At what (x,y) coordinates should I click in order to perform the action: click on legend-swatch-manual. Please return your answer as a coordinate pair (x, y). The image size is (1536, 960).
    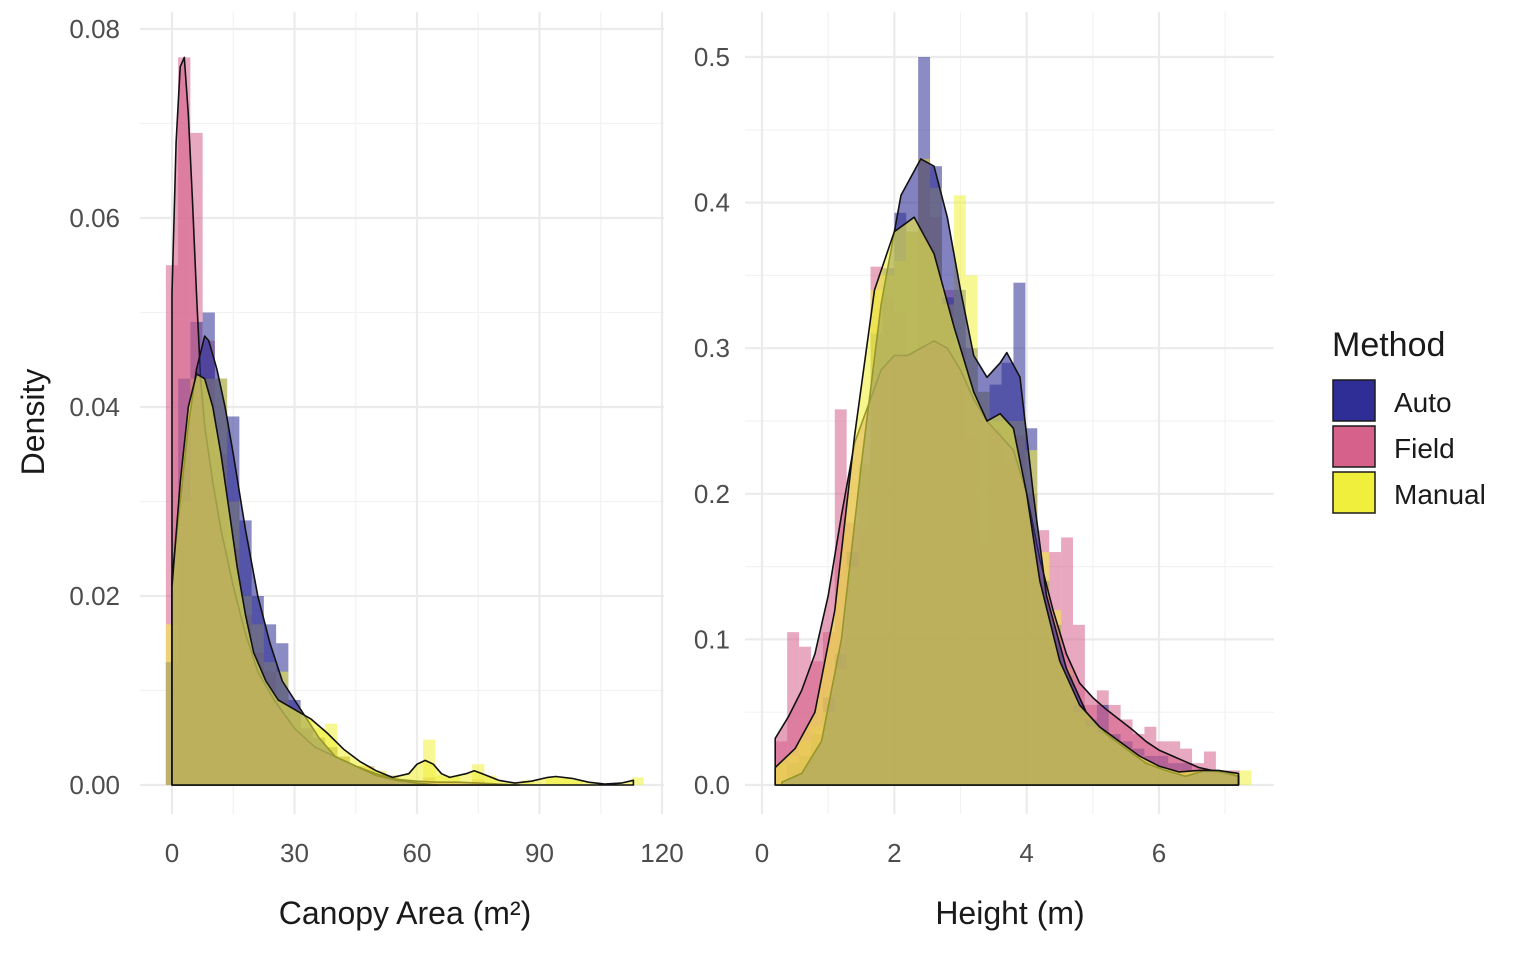
    Looking at the image, I should click on (1354, 492).